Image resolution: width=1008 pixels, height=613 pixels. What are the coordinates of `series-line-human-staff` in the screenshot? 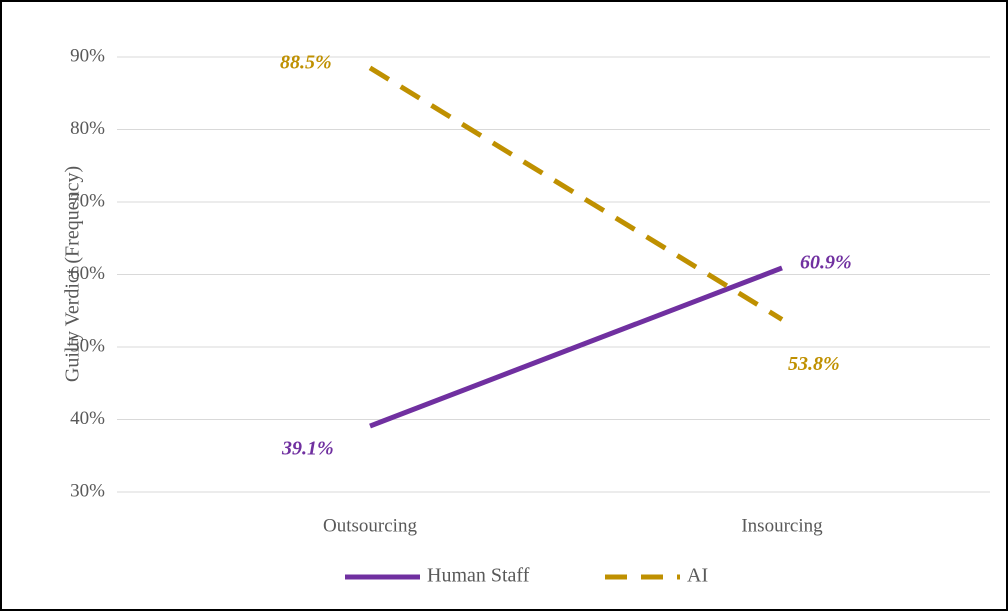 It's located at (576, 347).